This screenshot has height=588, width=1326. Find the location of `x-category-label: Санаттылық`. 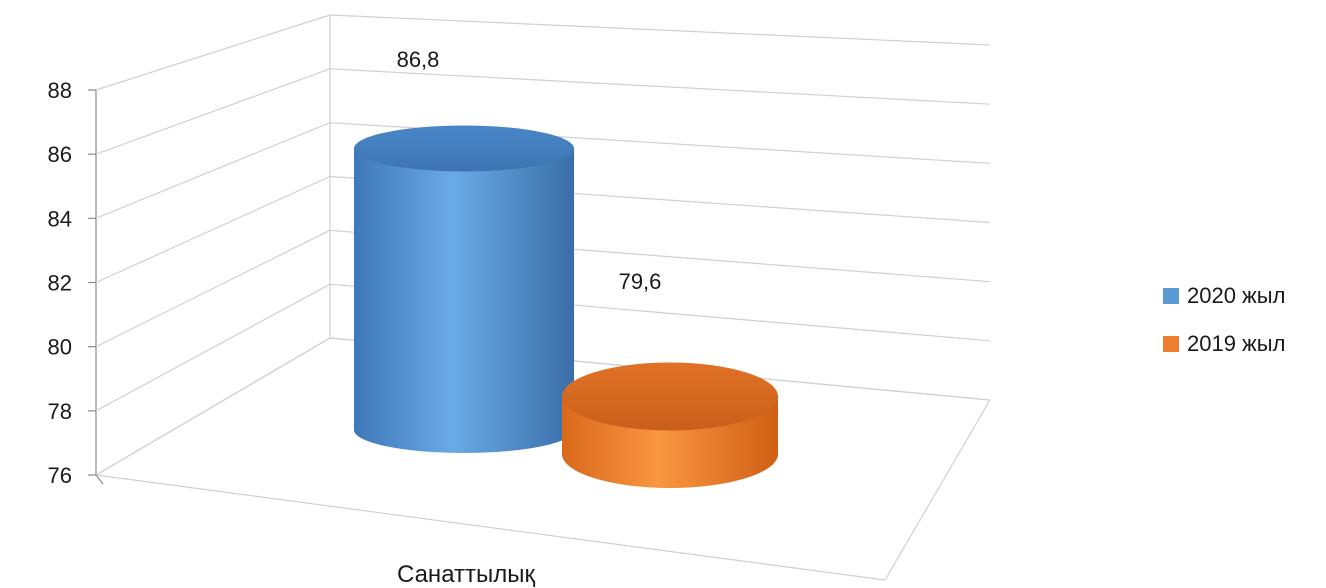

x-category-label: Санаттылық is located at coordinates (466, 574).